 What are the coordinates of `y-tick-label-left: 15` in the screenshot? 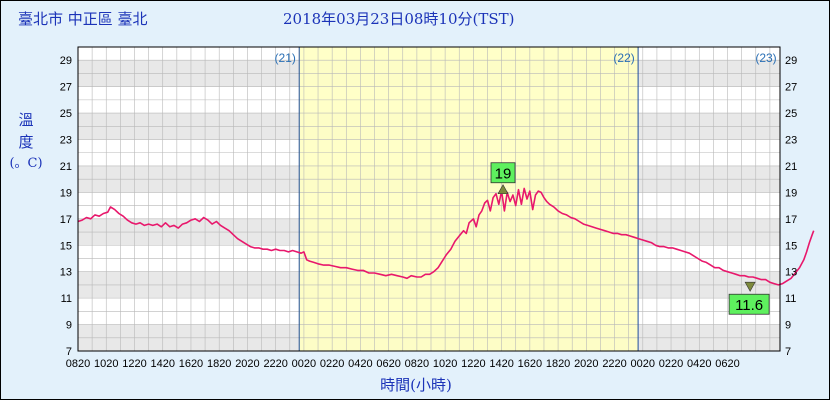 It's located at (66, 246).